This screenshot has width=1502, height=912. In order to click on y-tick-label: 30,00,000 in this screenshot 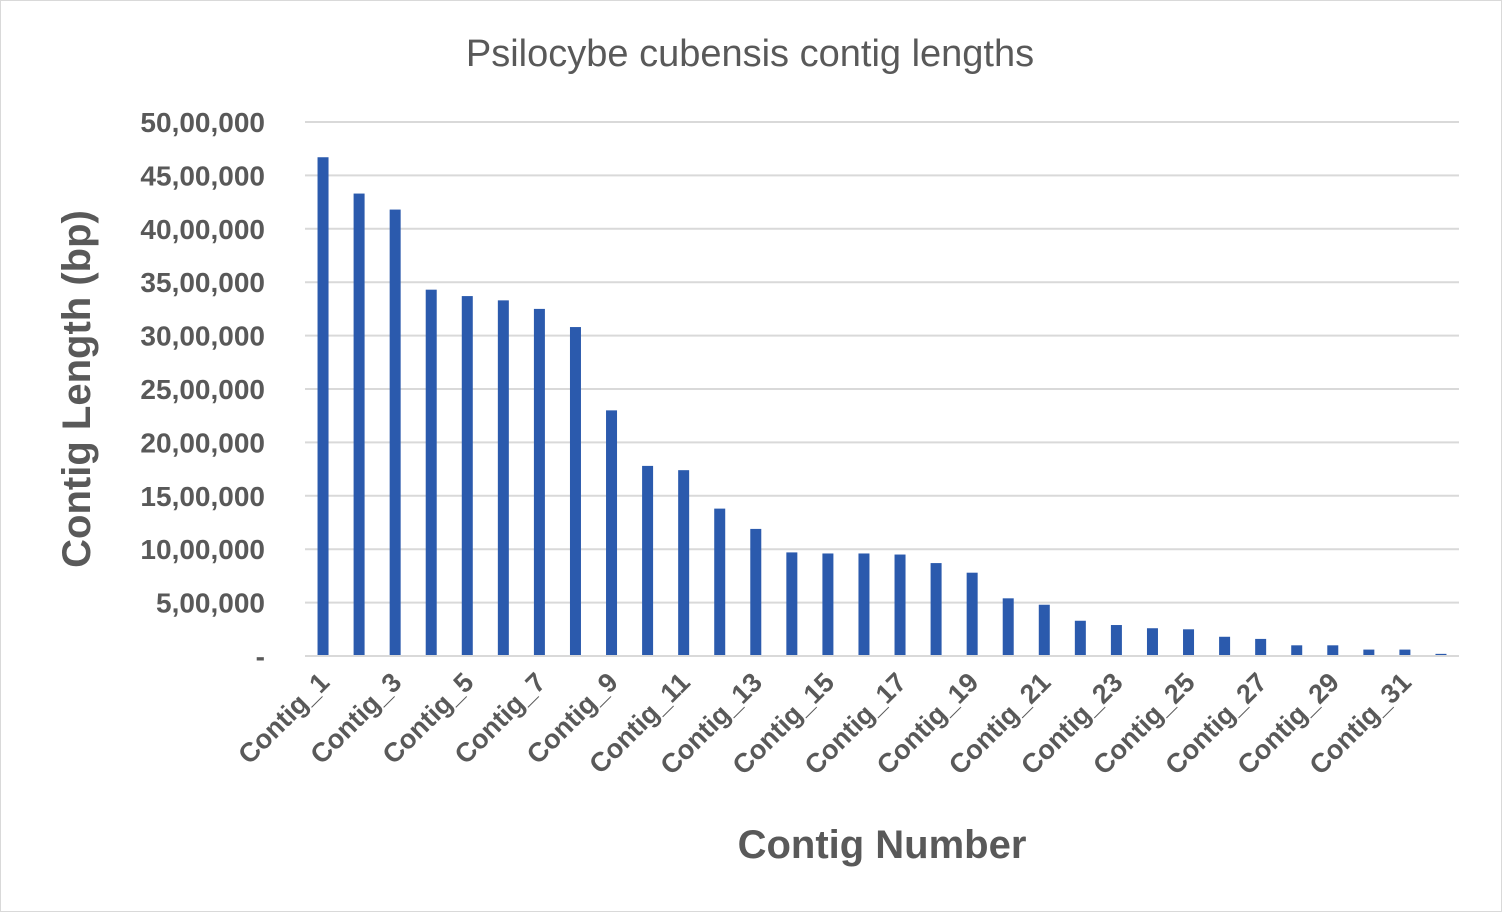, I will do `click(202, 336)`.